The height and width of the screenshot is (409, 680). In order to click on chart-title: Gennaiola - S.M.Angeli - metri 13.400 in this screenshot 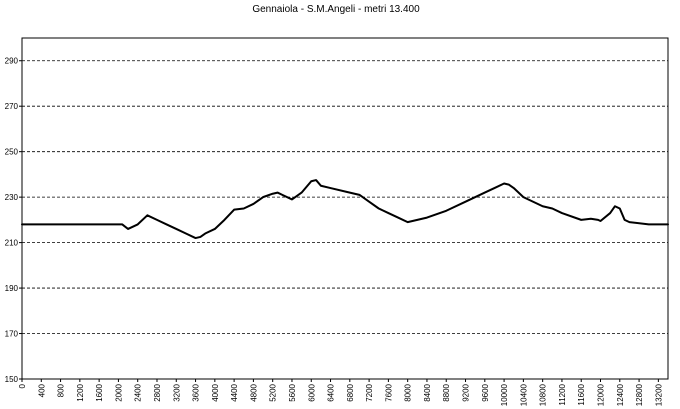, I will do `click(336, 9)`.